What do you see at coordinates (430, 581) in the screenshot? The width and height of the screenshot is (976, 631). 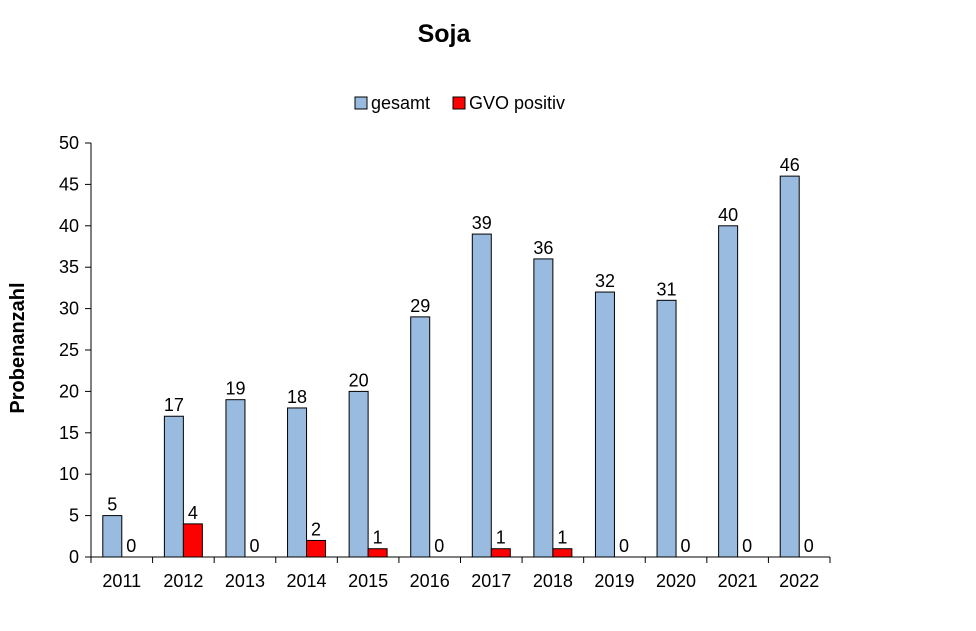 I see `x-tick-label: 2016` at bounding box center [430, 581].